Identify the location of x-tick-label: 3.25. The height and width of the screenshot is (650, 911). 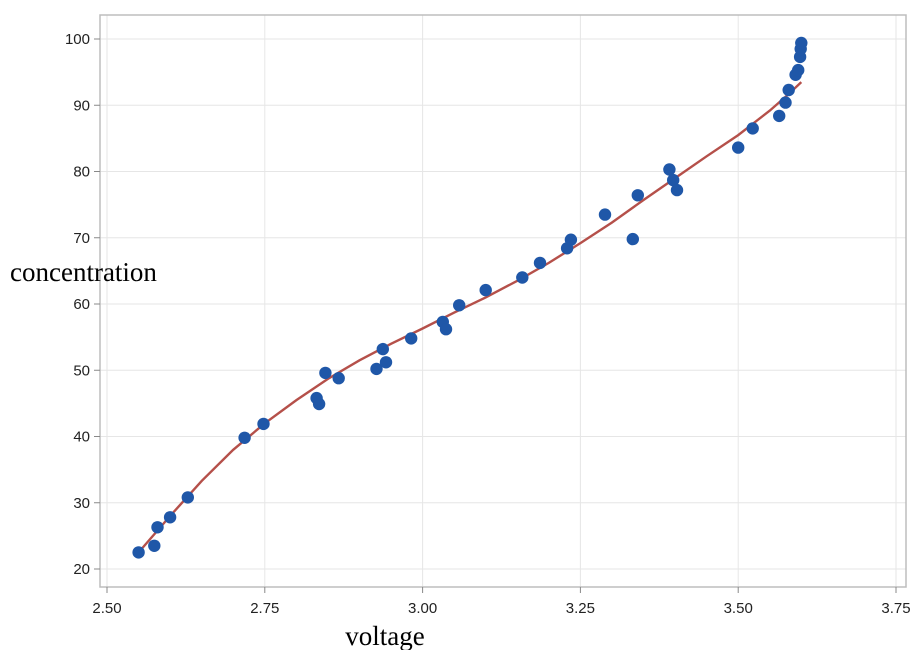
(580, 608).